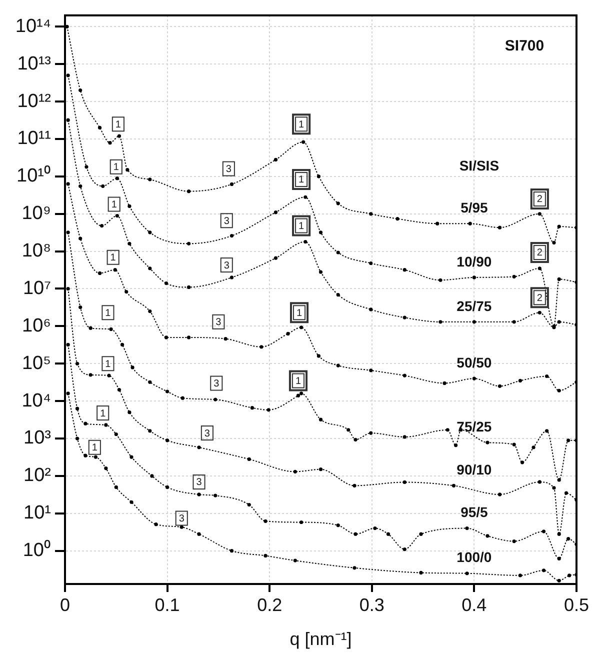 The image size is (592, 661). Describe the element at coordinates (37, 513) in the screenshot. I see `y-tick-label: 10¹` at that location.